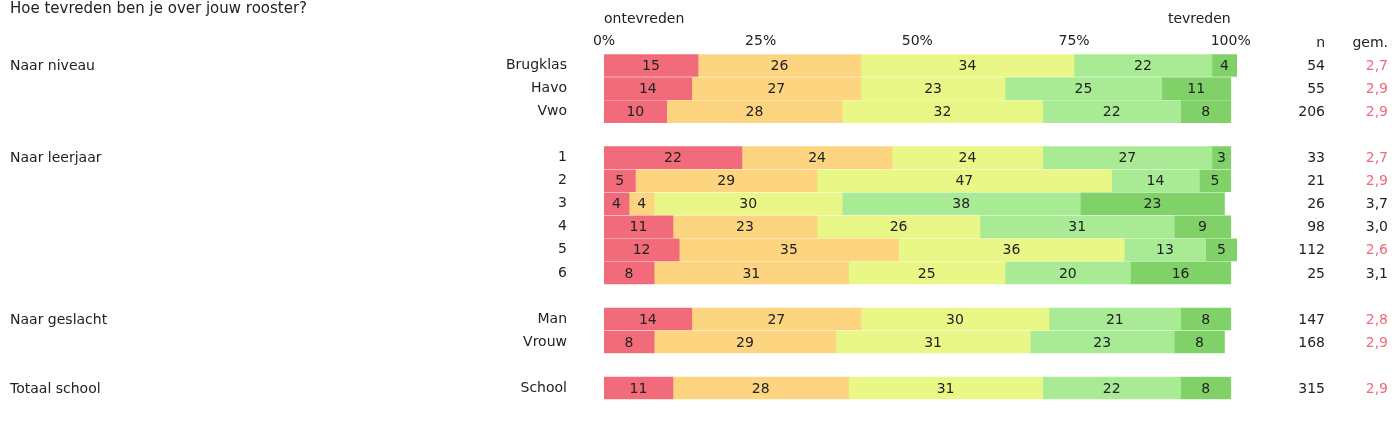 This screenshot has height=445, width=1400. Describe the element at coordinates (1311, 318) in the screenshot. I see `text: 147` at that location.